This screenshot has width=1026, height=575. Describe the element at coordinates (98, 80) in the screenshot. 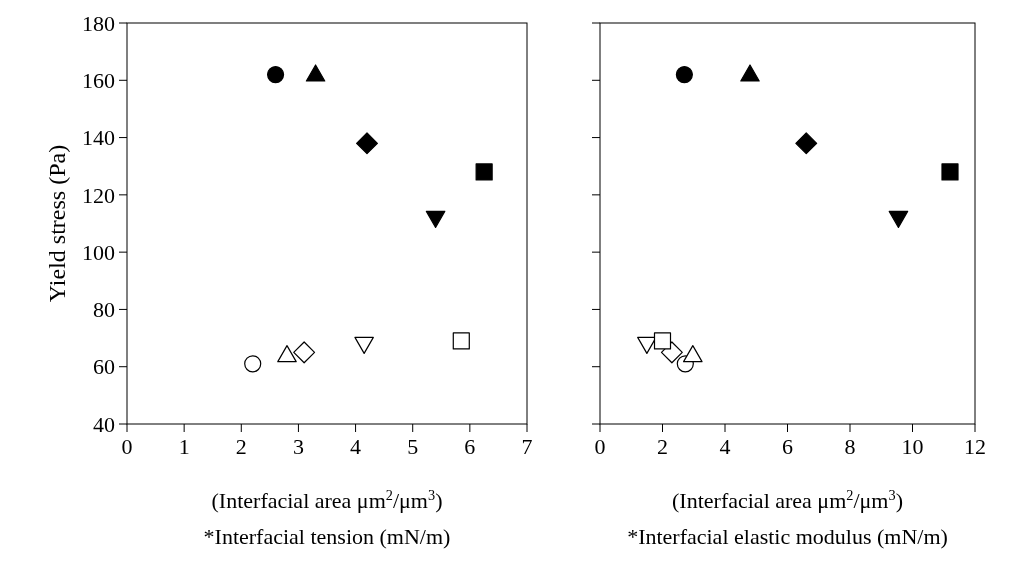

I see `y-tick-label: 160` at that location.